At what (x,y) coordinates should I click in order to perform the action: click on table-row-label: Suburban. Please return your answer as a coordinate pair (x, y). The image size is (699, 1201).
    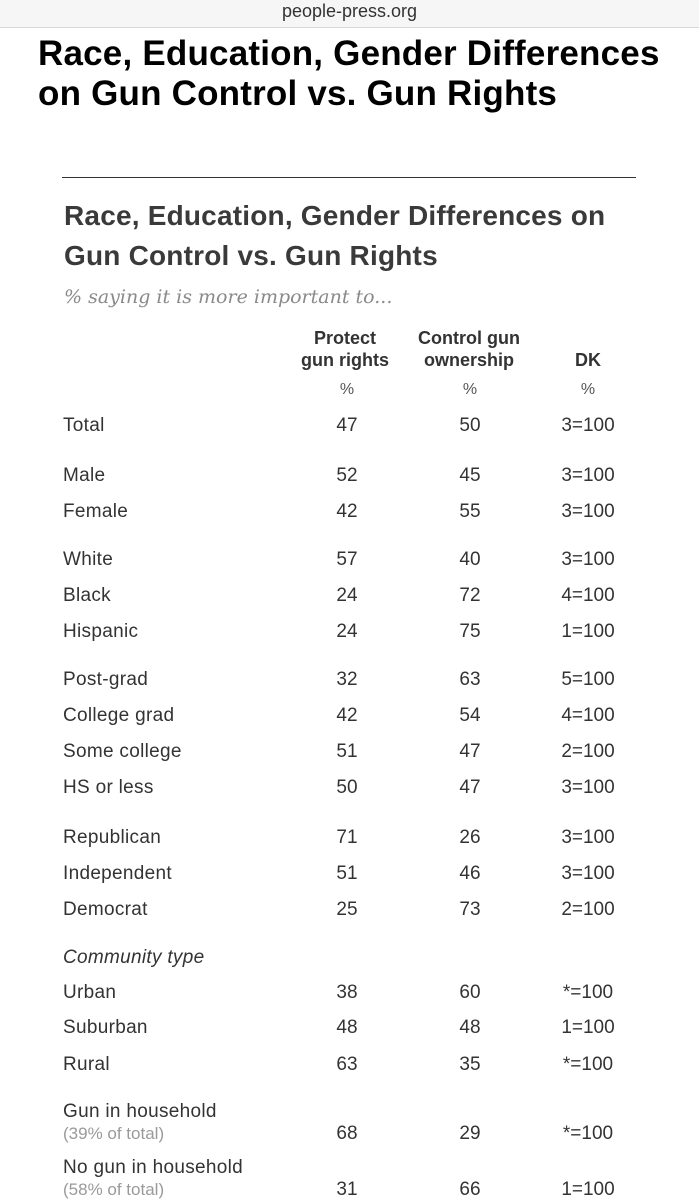
    Looking at the image, I should click on (105, 1027).